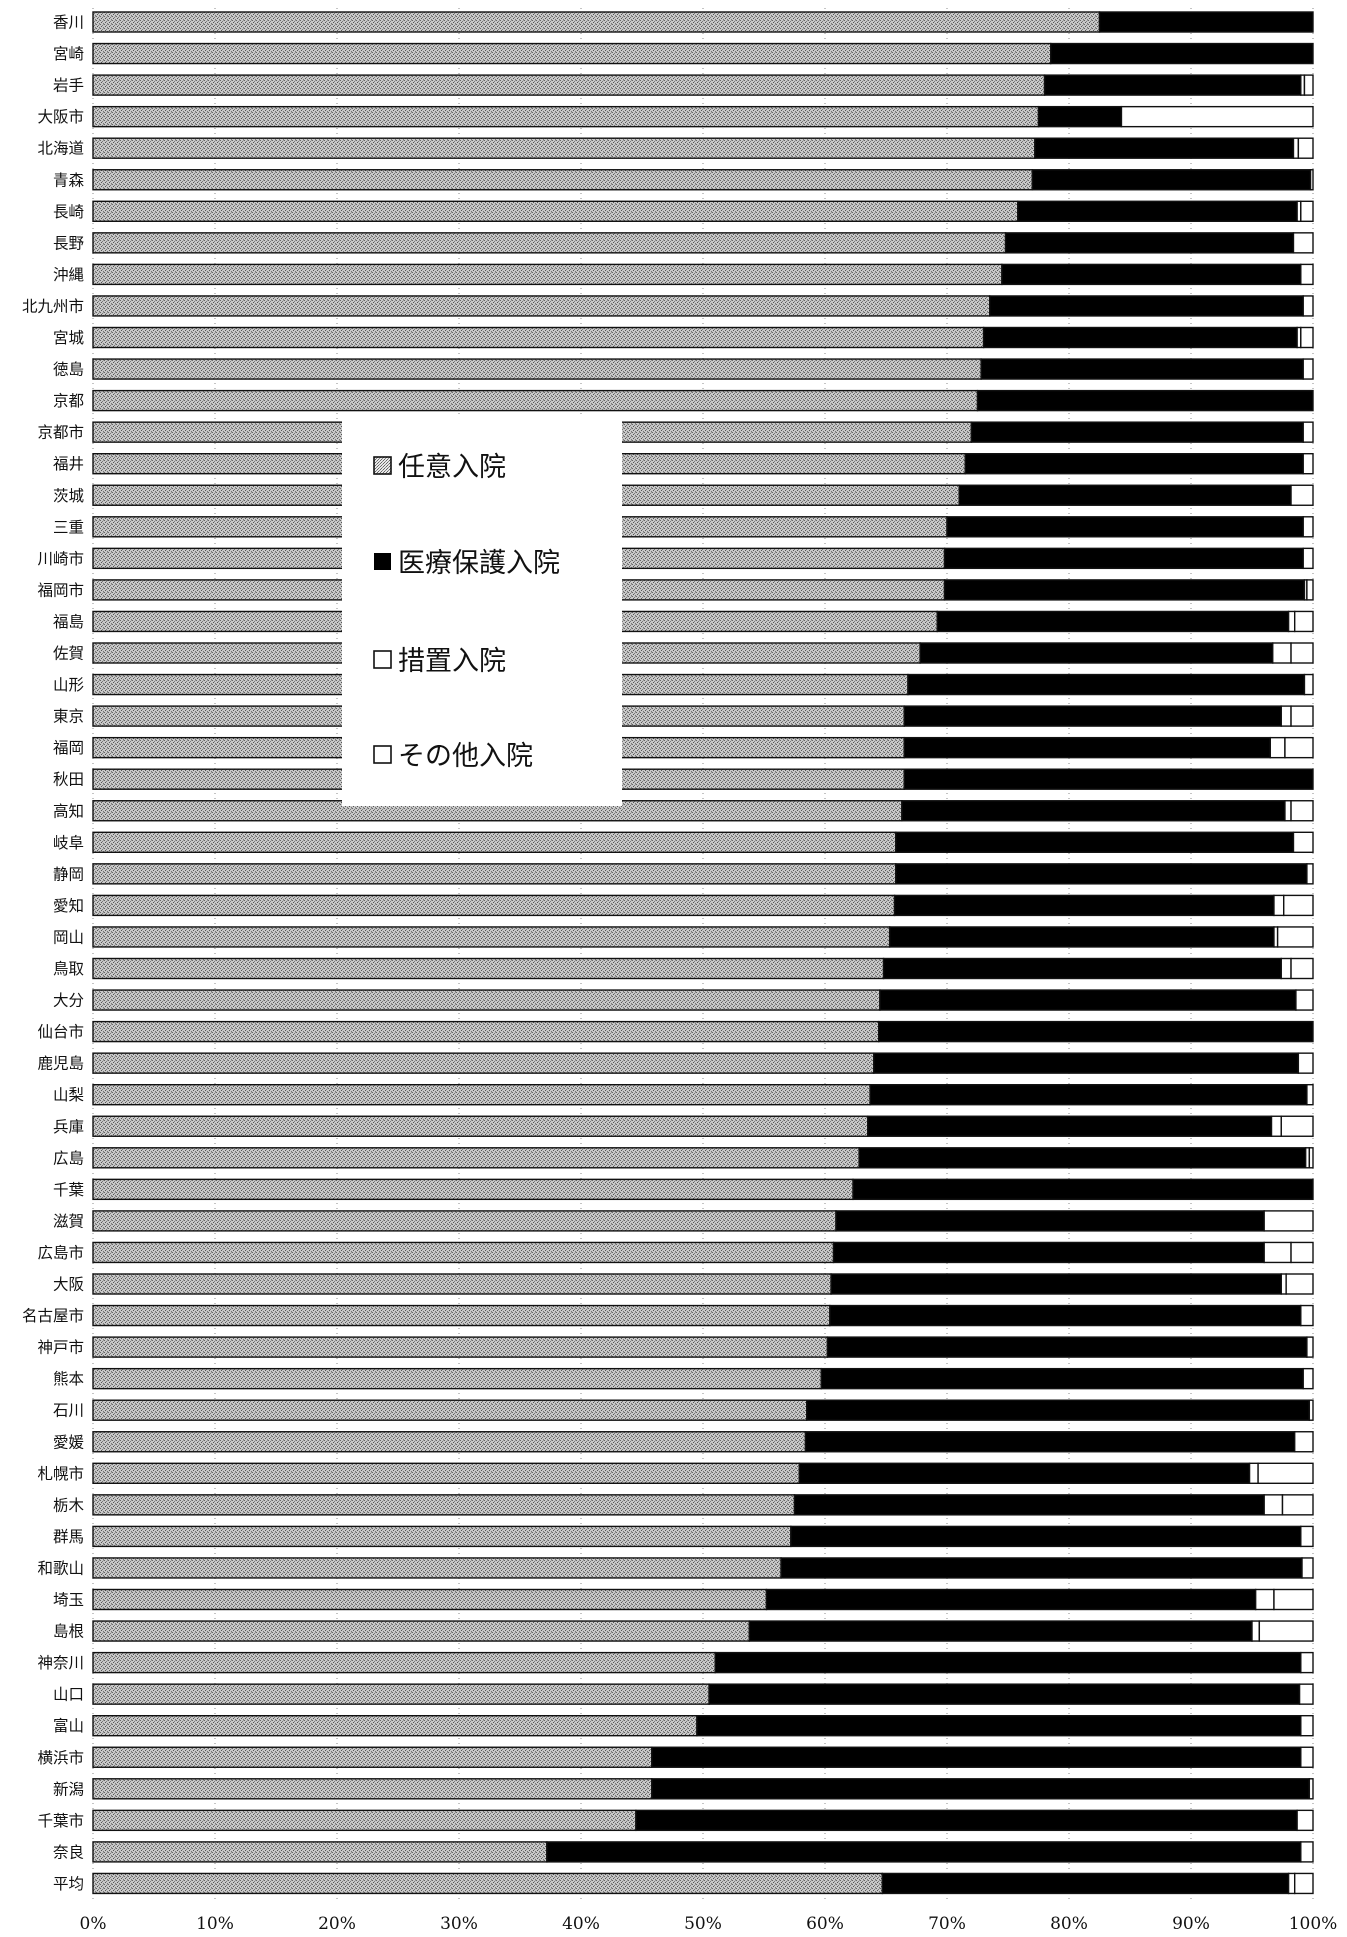 Image resolution: width=1347 pixels, height=1937 pixels. What do you see at coordinates (452, 661) in the screenshot?
I see `legend-label-measure: 措置入院` at bounding box center [452, 661].